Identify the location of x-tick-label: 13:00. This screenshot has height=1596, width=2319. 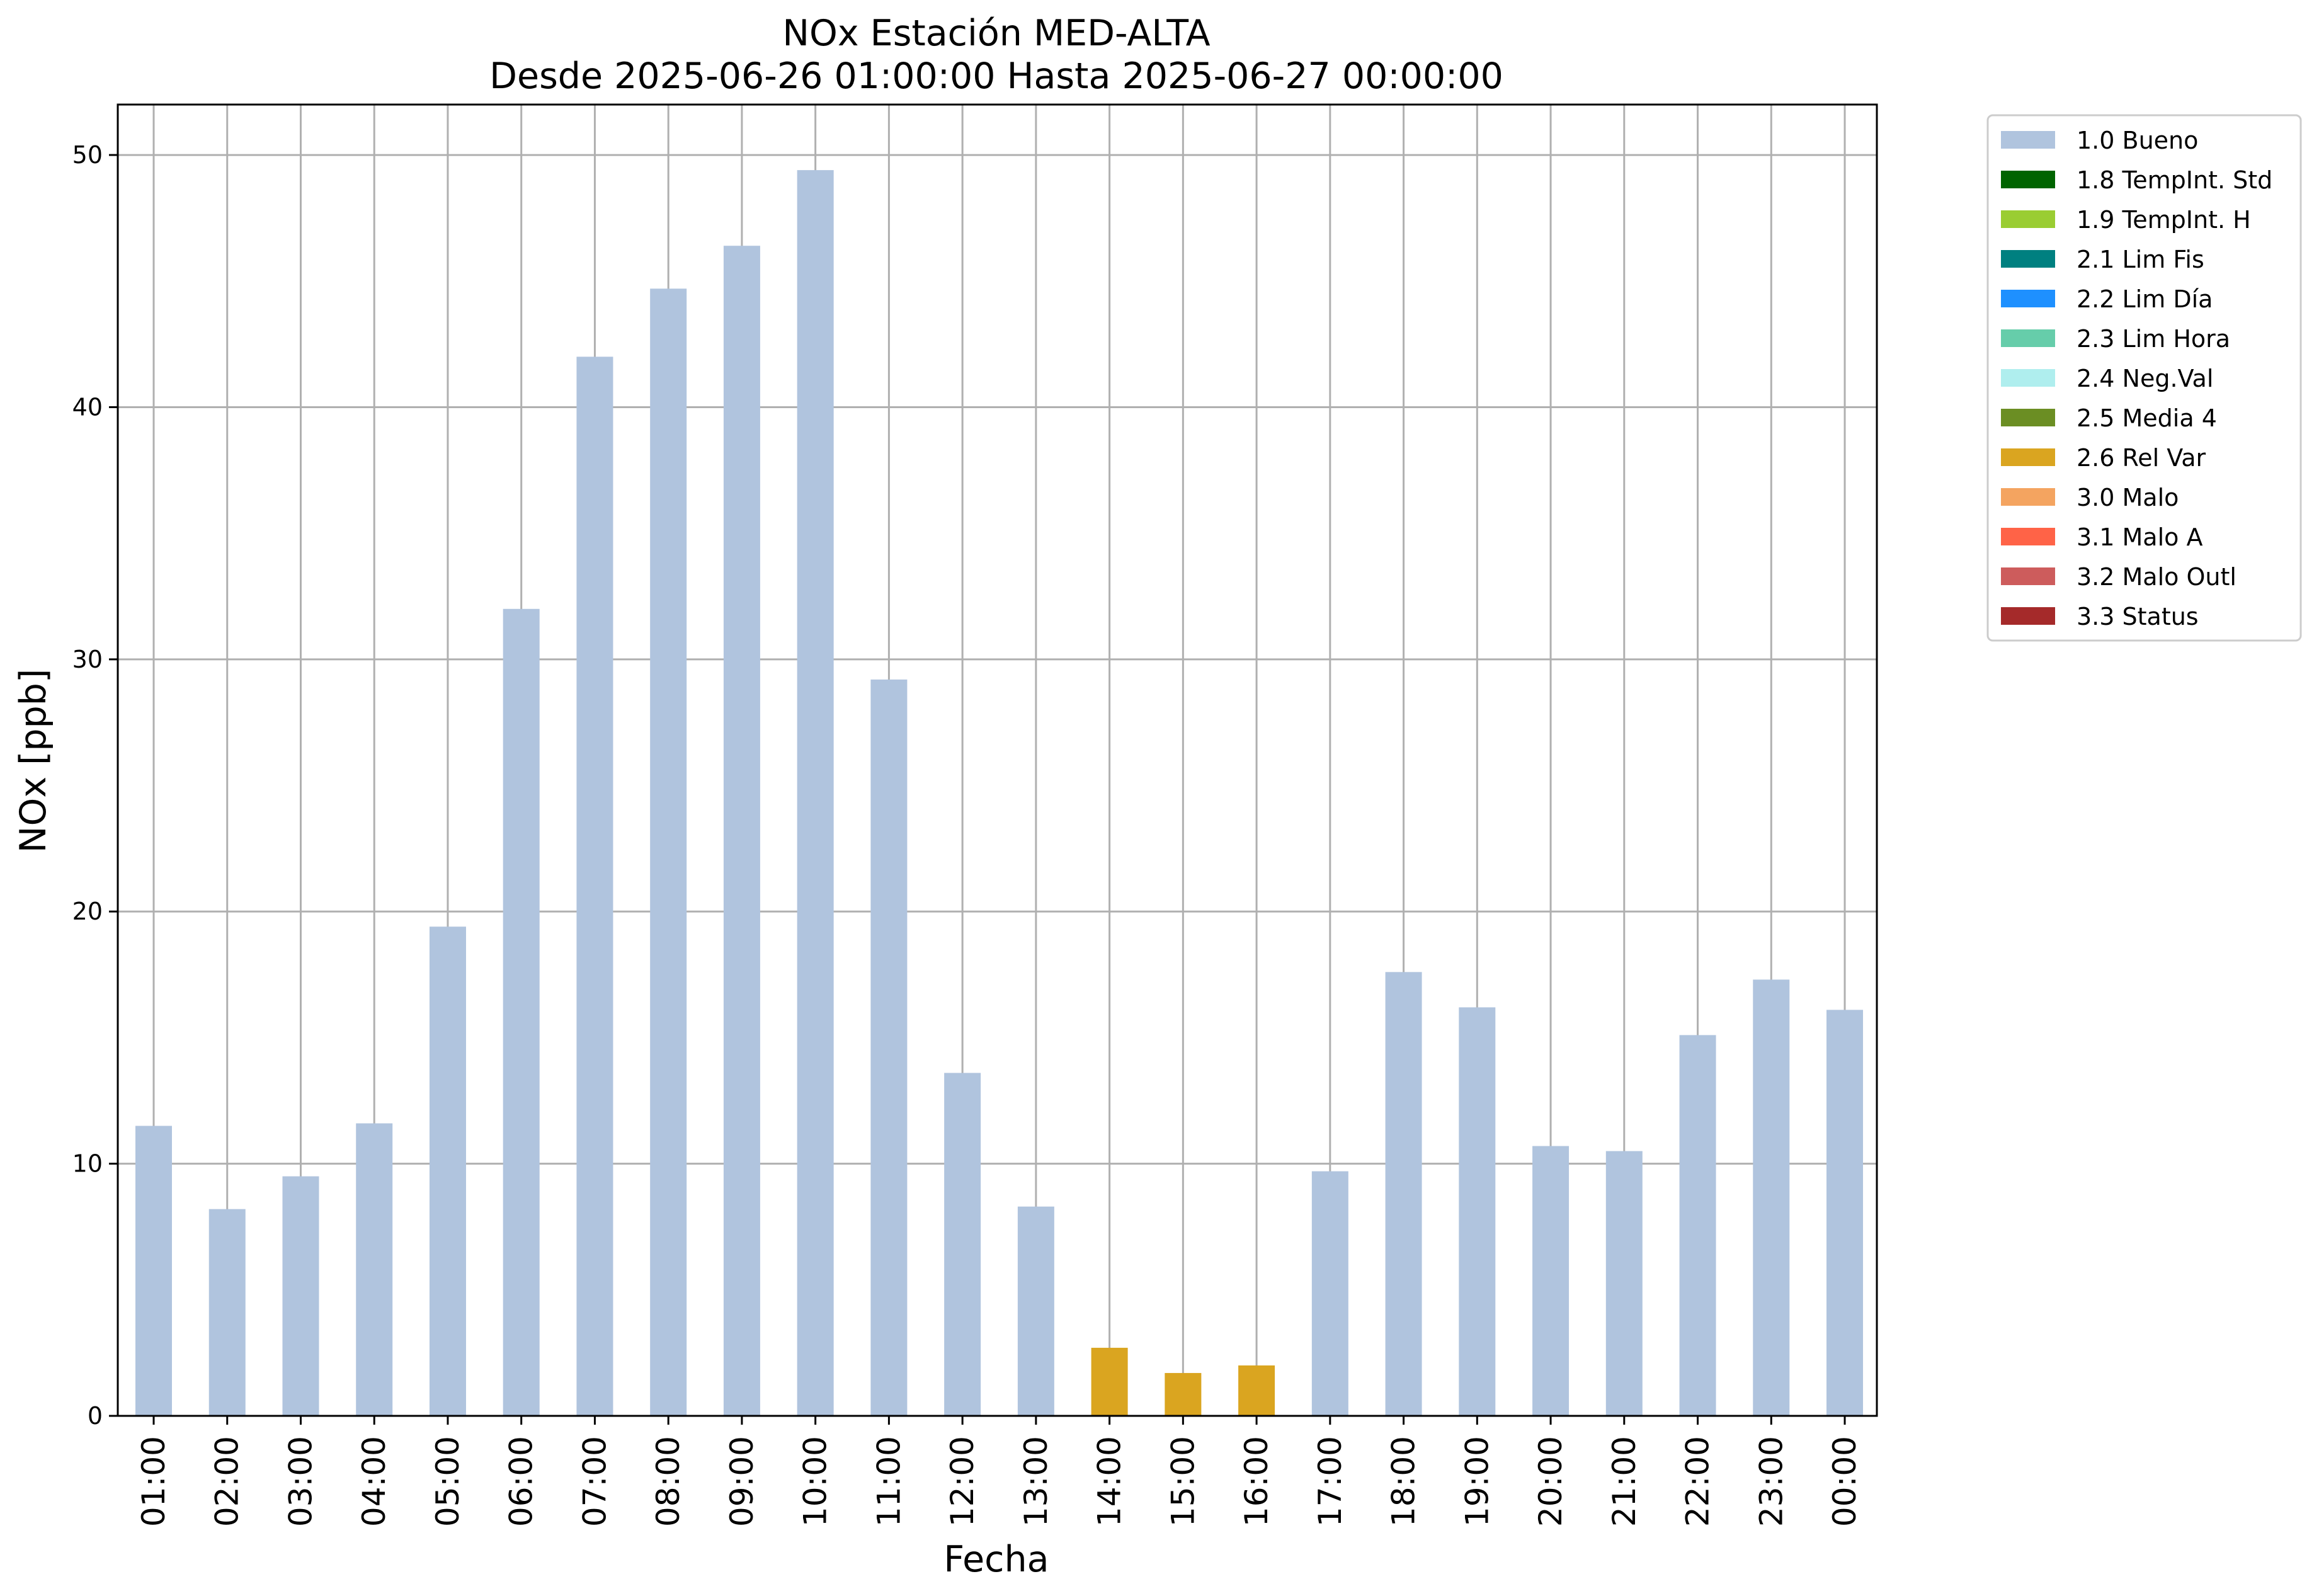
(1036, 1481).